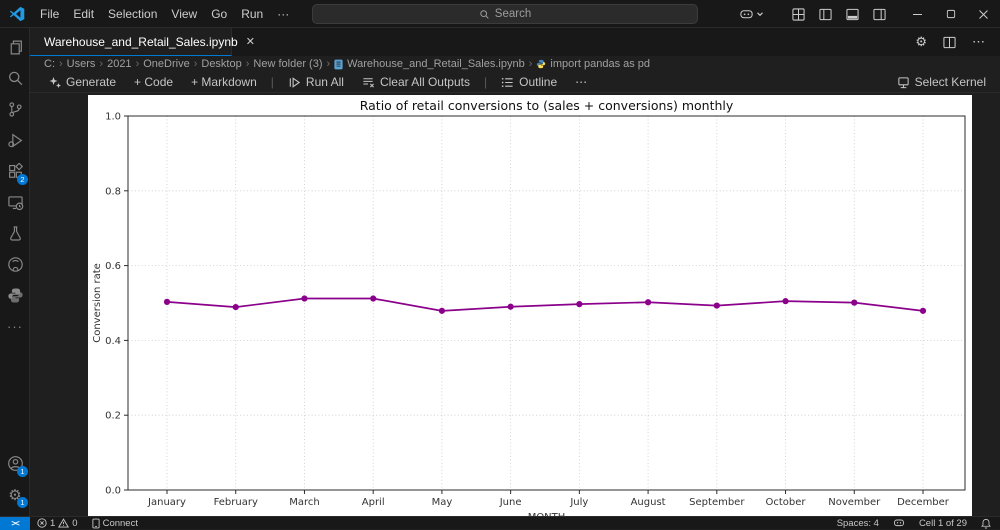  Describe the element at coordinates (942, 523) in the screenshot. I see `cell-indicator: Cell 1 of 29` at that location.